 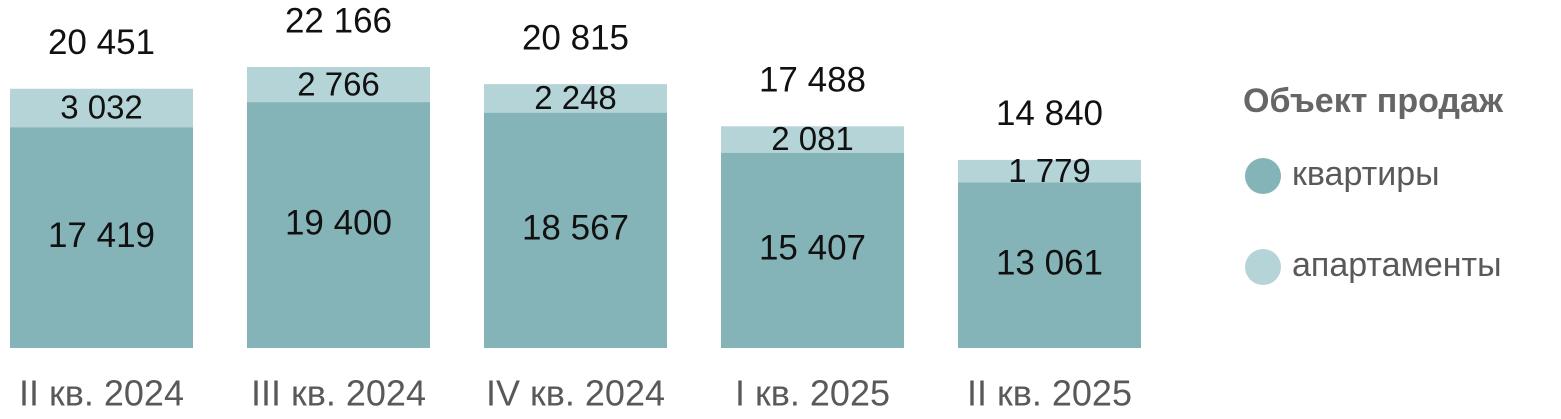 What do you see at coordinates (575, 37) in the screenshot?
I see `total-label: 20 815` at bounding box center [575, 37].